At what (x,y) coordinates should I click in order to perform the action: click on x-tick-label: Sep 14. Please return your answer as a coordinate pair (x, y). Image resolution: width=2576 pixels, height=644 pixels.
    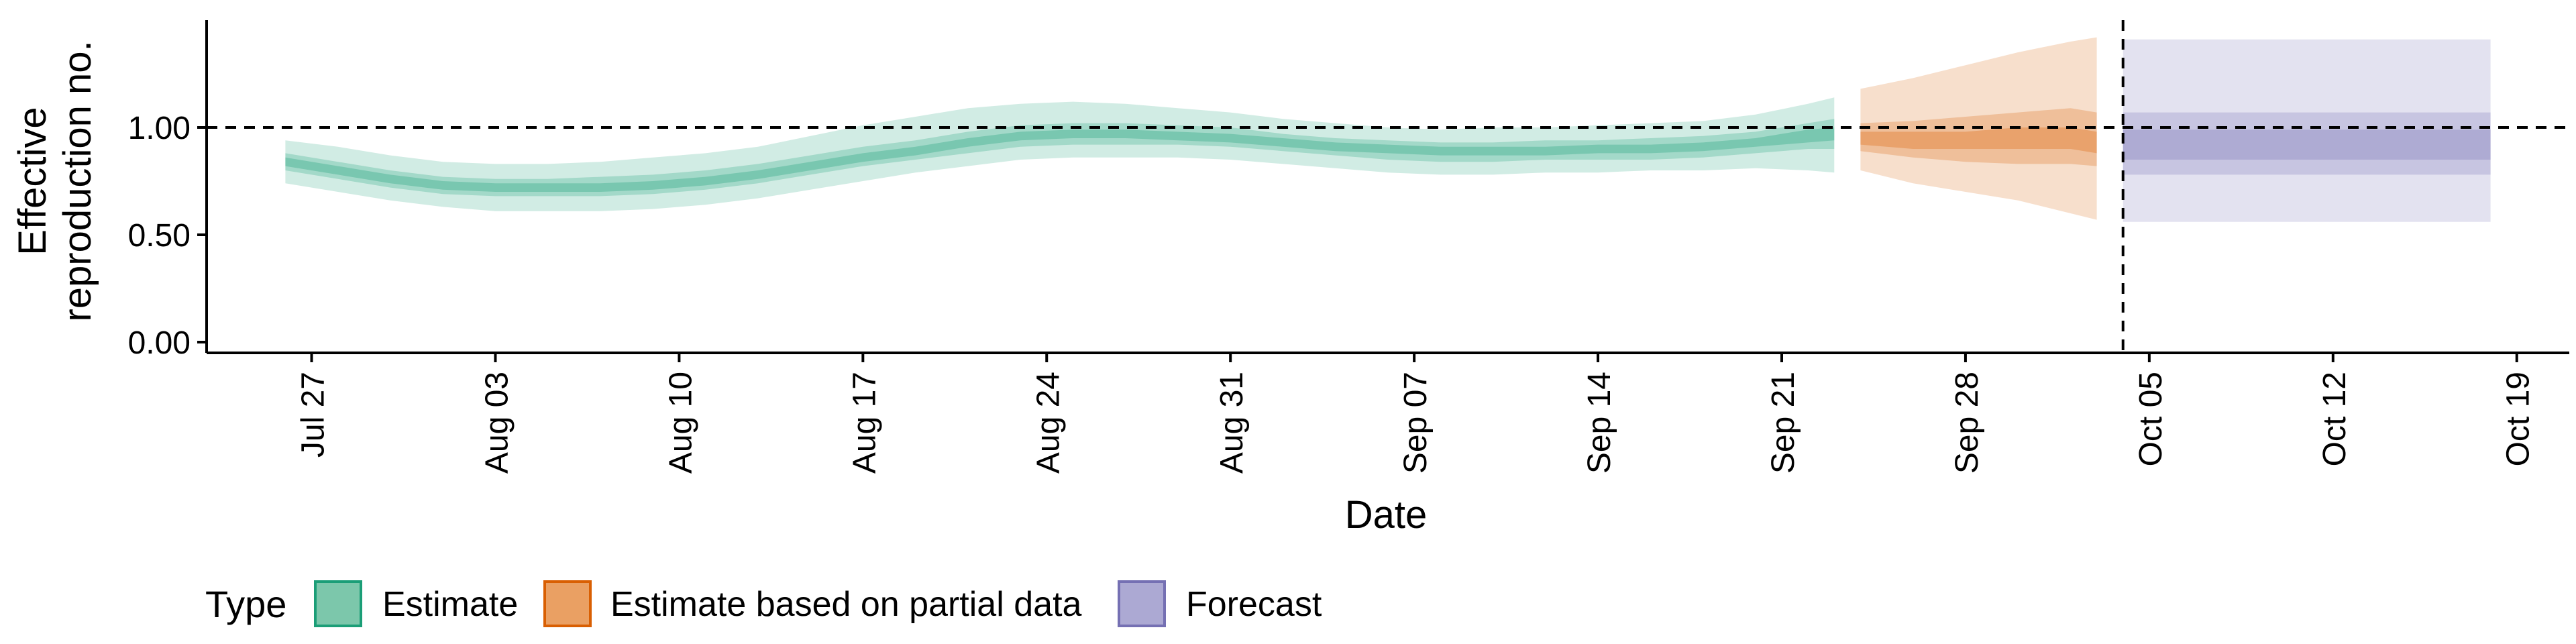
    Looking at the image, I should click on (1599, 423).